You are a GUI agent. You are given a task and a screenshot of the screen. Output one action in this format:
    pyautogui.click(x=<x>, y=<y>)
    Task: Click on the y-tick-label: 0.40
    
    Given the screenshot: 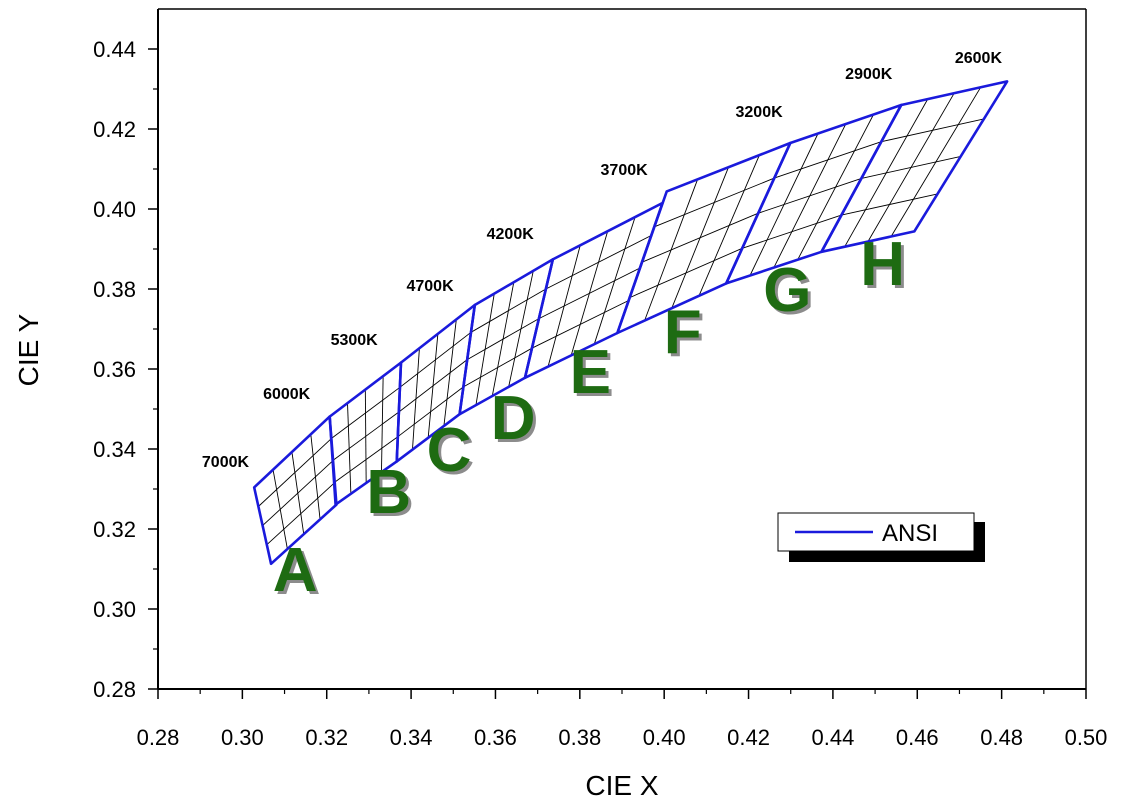 What is the action you would take?
    pyautogui.click(x=114, y=209)
    